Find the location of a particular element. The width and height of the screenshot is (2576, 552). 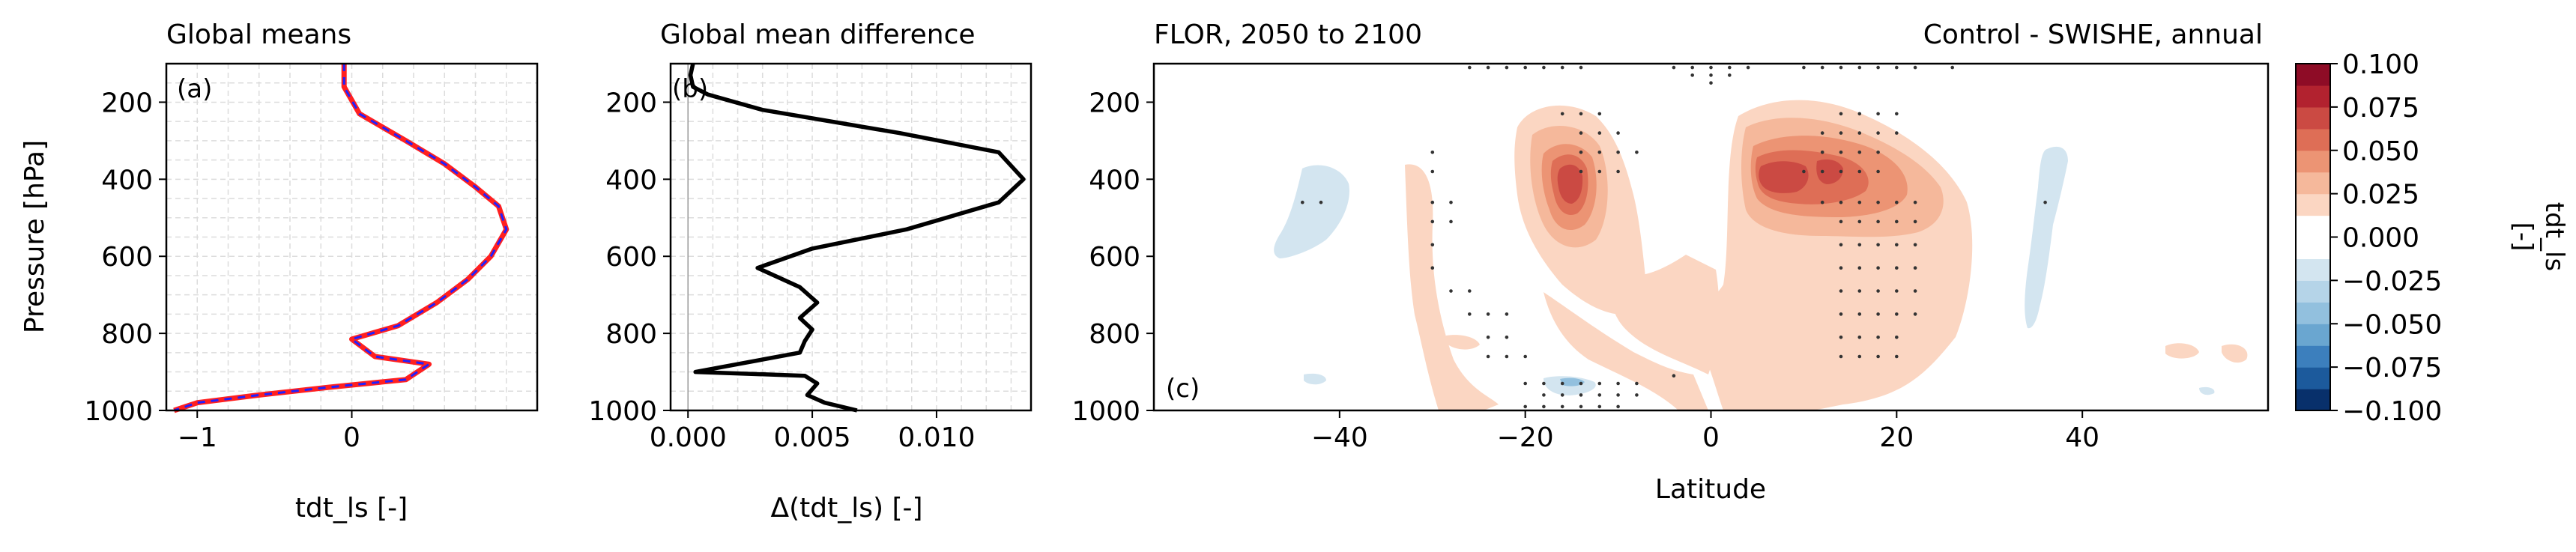

panel-b-ytick-label: 800 is located at coordinates (631, 334).